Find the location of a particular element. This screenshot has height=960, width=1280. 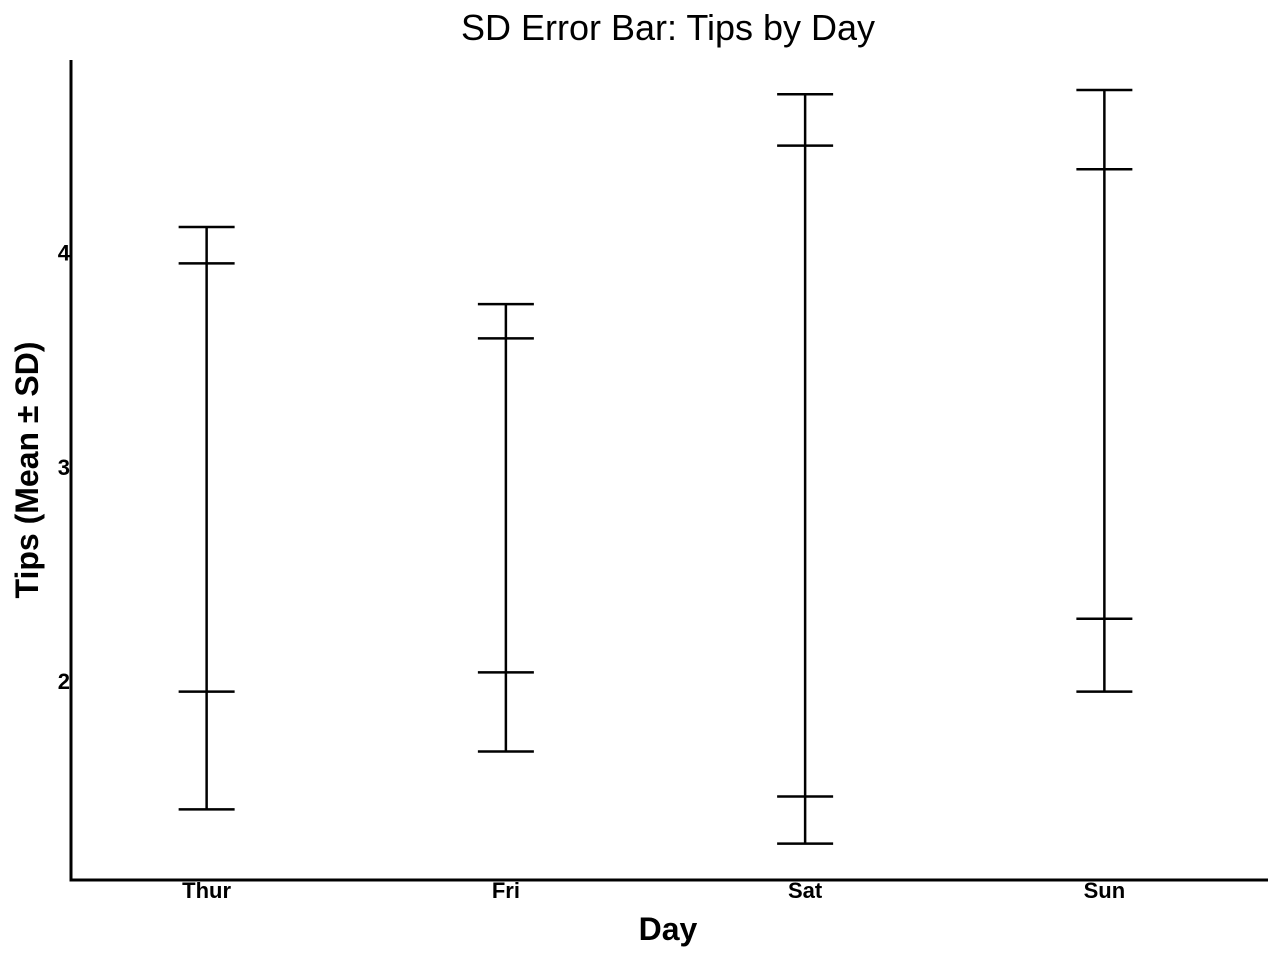

x-tick-label: Thur is located at coordinates (206, 890).